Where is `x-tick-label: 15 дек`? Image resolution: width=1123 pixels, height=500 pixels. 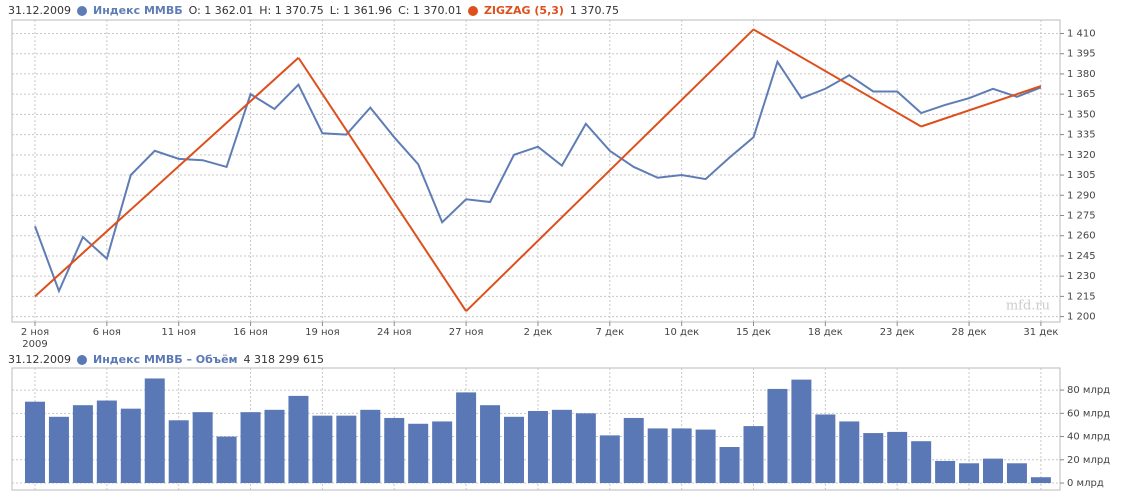 x-tick-label: 15 дек is located at coordinates (753, 332).